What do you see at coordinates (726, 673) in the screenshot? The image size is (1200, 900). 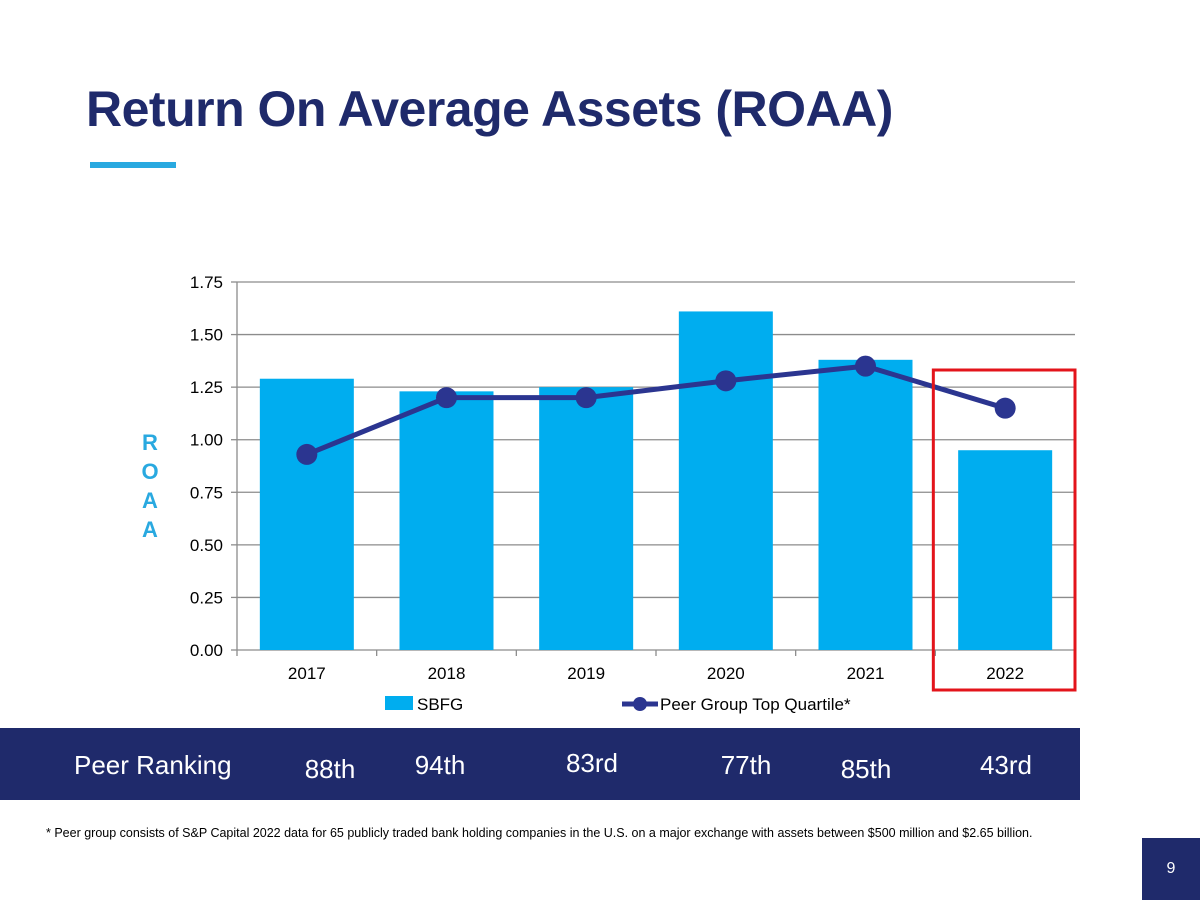 I see `x-tick-label: 2020` at bounding box center [726, 673].